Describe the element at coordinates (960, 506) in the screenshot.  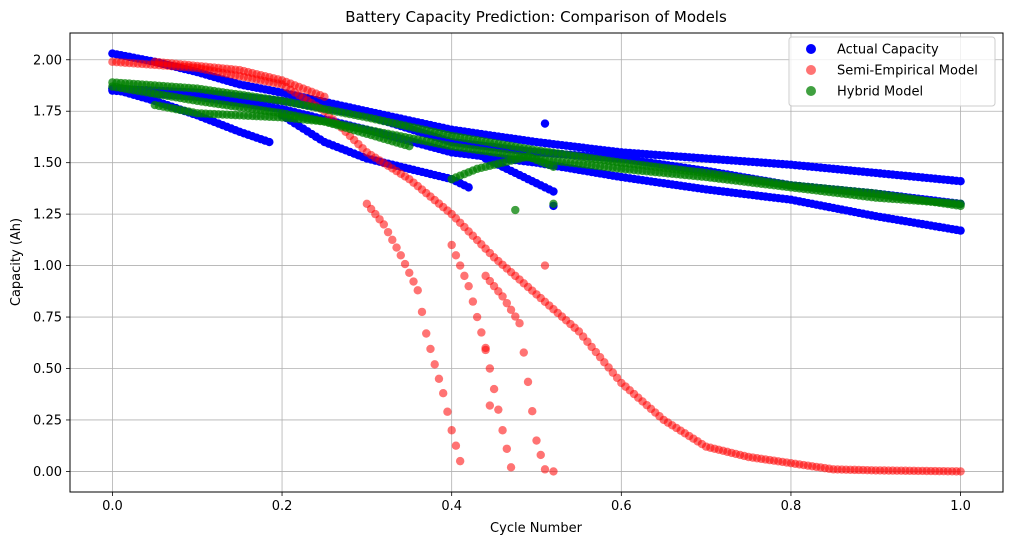
I see `x-tick-label: 1.0` at that location.